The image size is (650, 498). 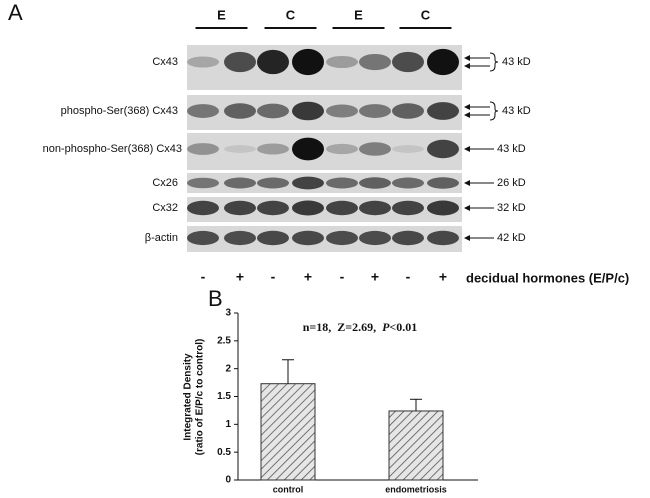 I want to click on y-tick-label: 1, so click(x=228, y=424).